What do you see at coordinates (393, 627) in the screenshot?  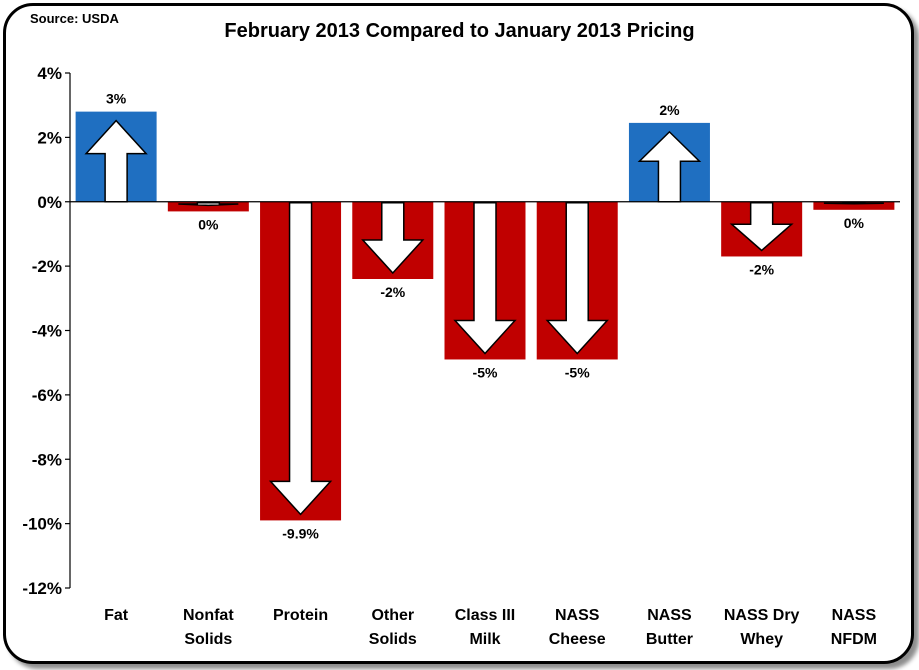 I see `category-label: Other Solids` at bounding box center [393, 627].